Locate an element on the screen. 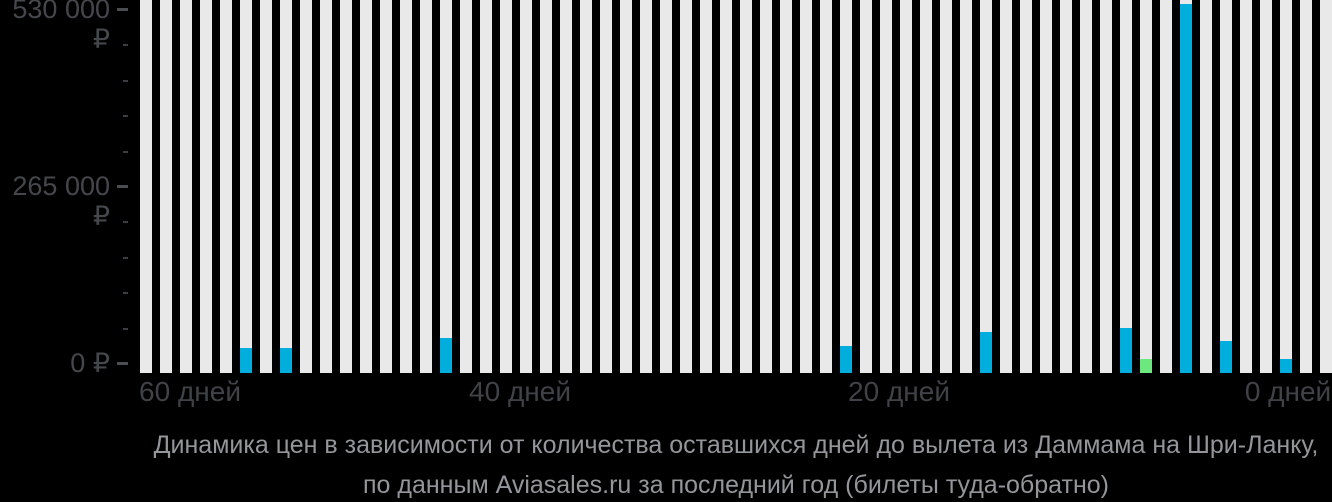  x-axis-label: 60 дней is located at coordinates (190, 391).